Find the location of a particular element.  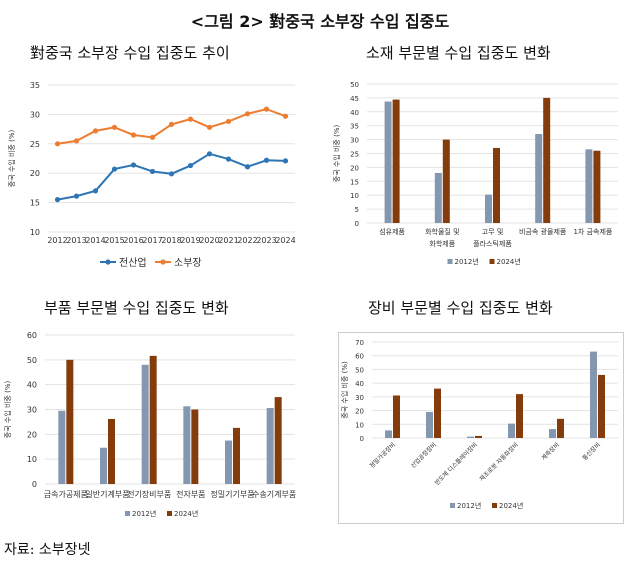

chart-1-y-tick-label: 30 is located at coordinates (35, 114).